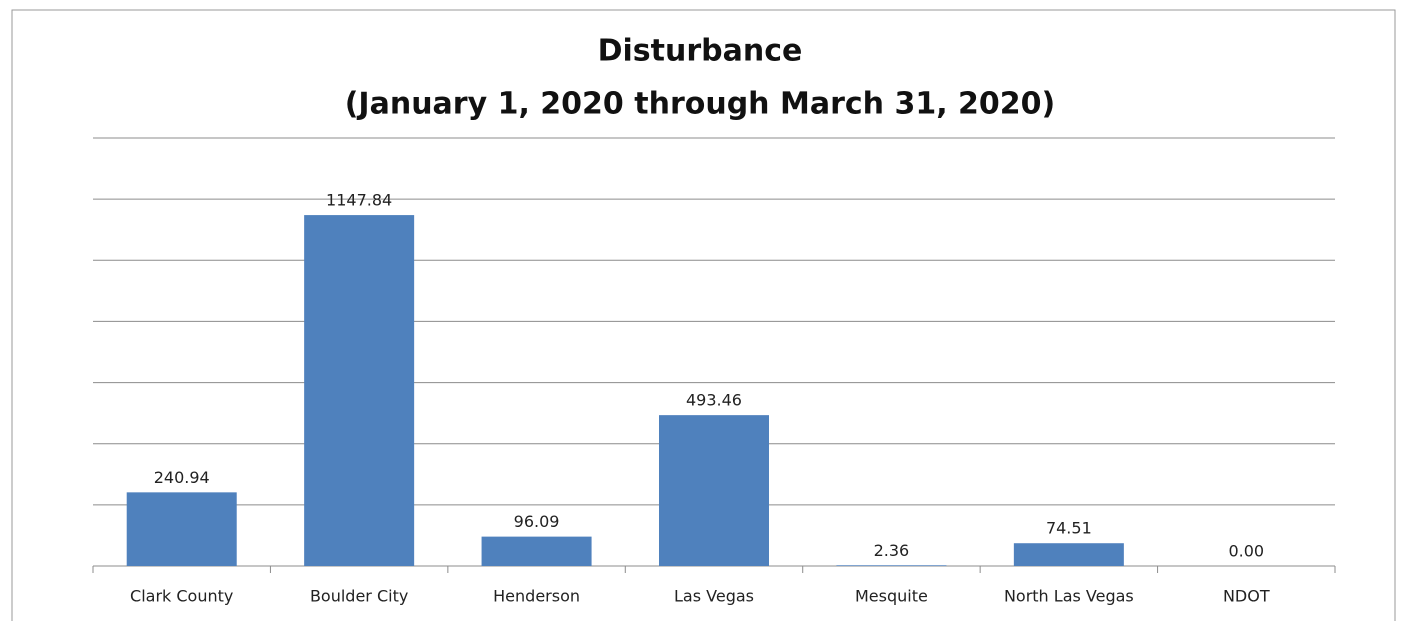  Describe the element at coordinates (891, 596) in the screenshot. I see `x-tick-label: Mesquite` at that location.